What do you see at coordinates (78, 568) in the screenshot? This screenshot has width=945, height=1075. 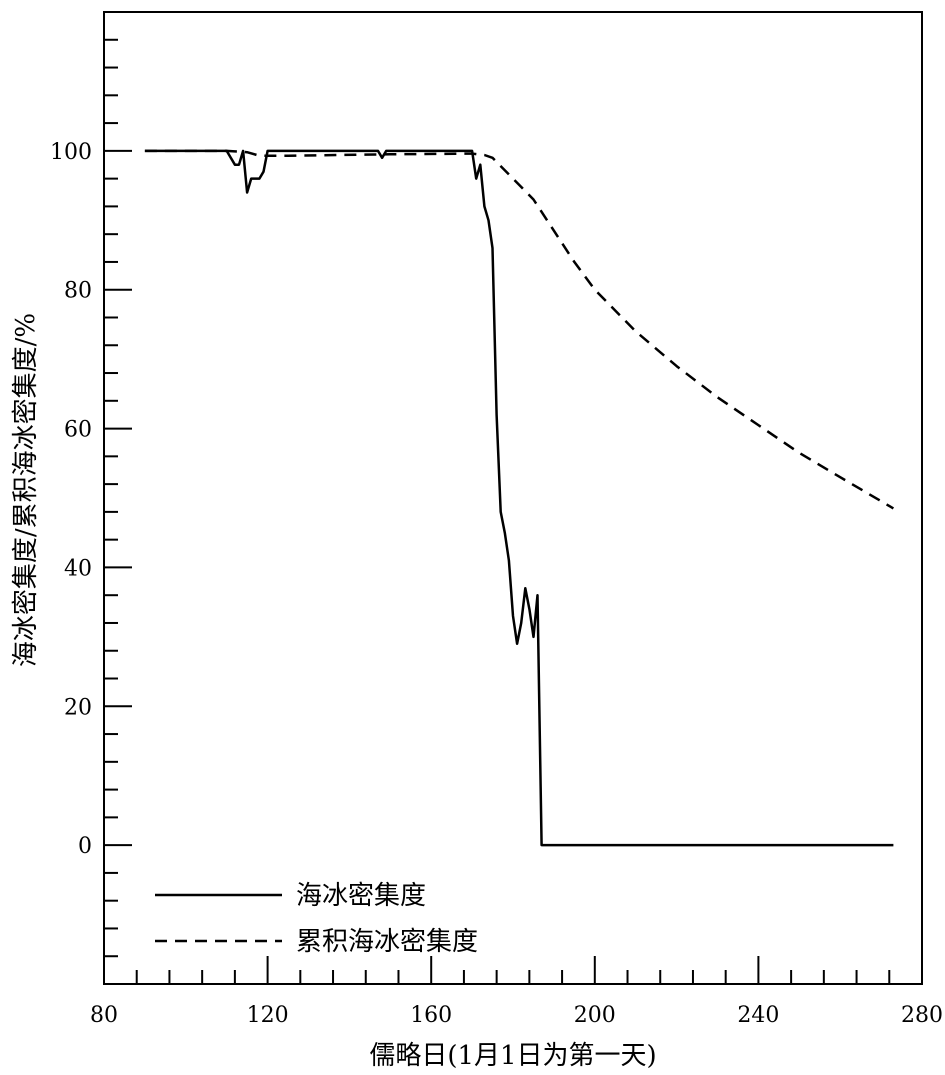 I see `y-tick-label: 40` at bounding box center [78, 568].